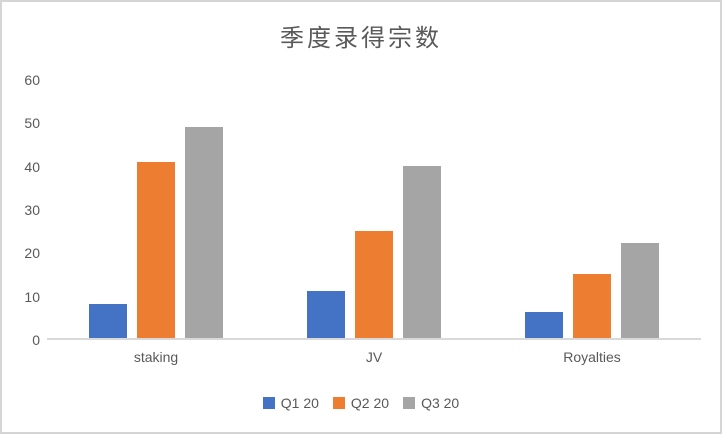 Image resolution: width=722 pixels, height=434 pixels. I want to click on x-axis: staking JV Royalties, so click(374, 357).